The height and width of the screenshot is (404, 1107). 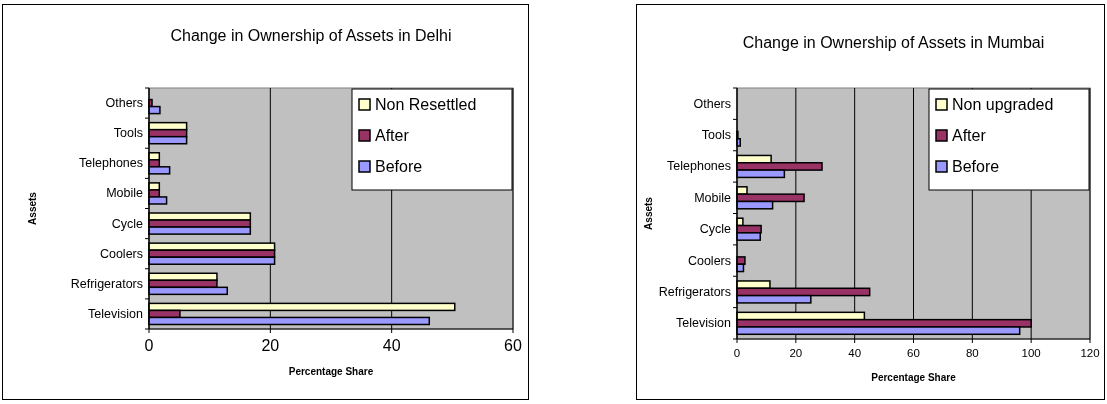 I want to click on x-tick-label: 100, so click(x=1031, y=352).